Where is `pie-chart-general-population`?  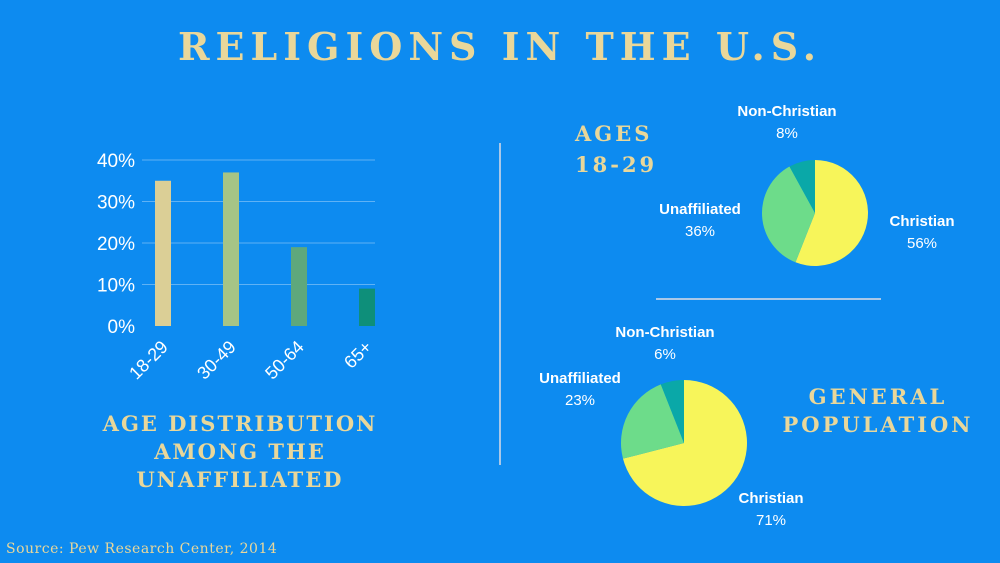 pie-chart-general-population is located at coordinates (684, 443).